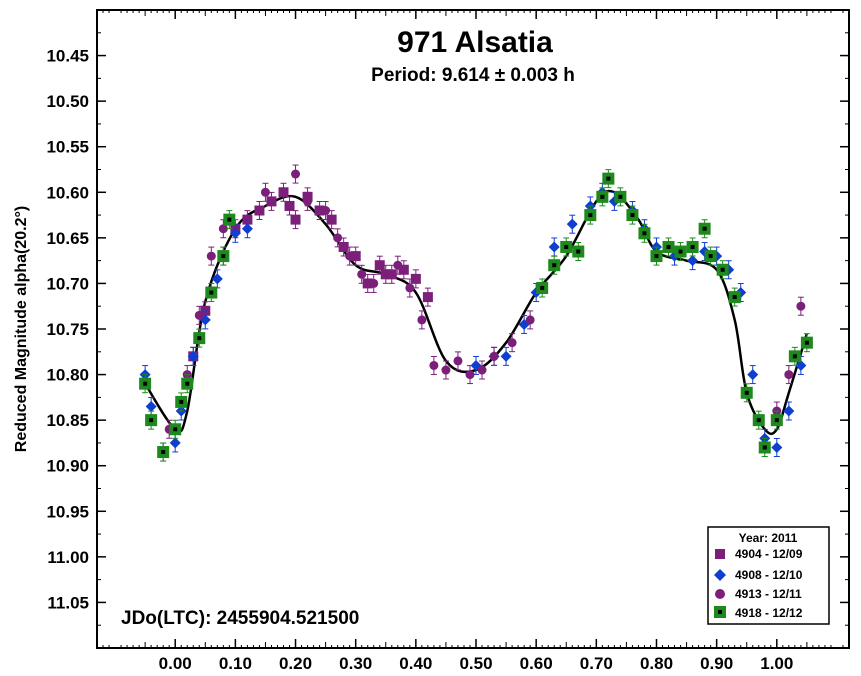 This screenshot has width=861, height=676. Describe the element at coordinates (67, 192) in the screenshot. I see `y-tick-label: 10.60` at that location.